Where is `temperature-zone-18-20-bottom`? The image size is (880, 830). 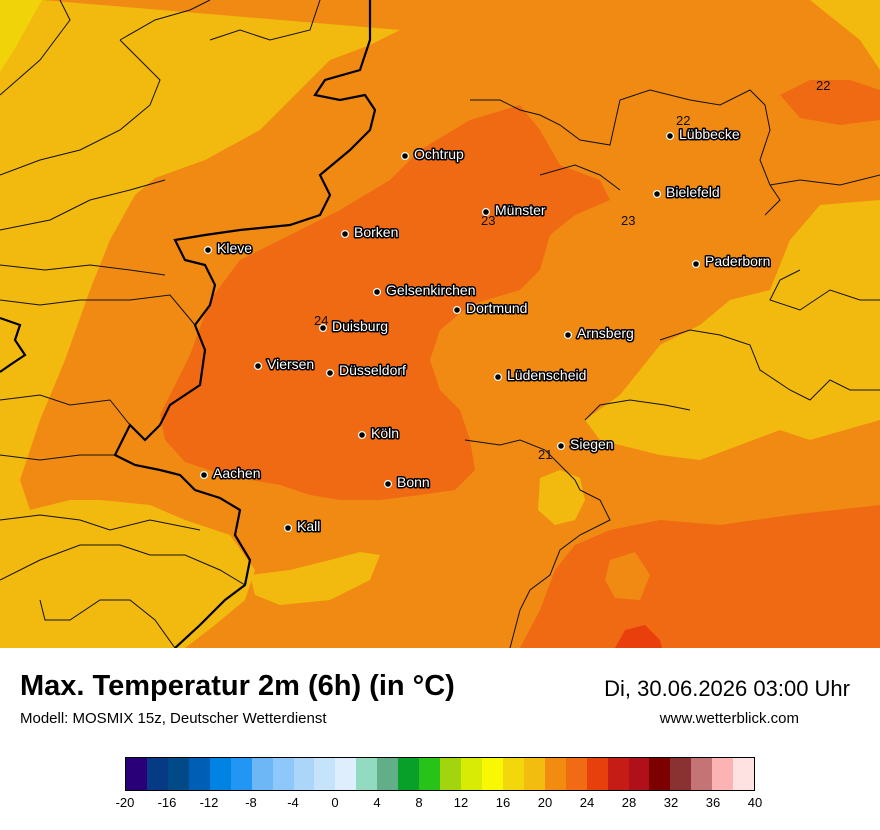 temperature-zone-18-20-bottom is located at coordinates (315, 578).